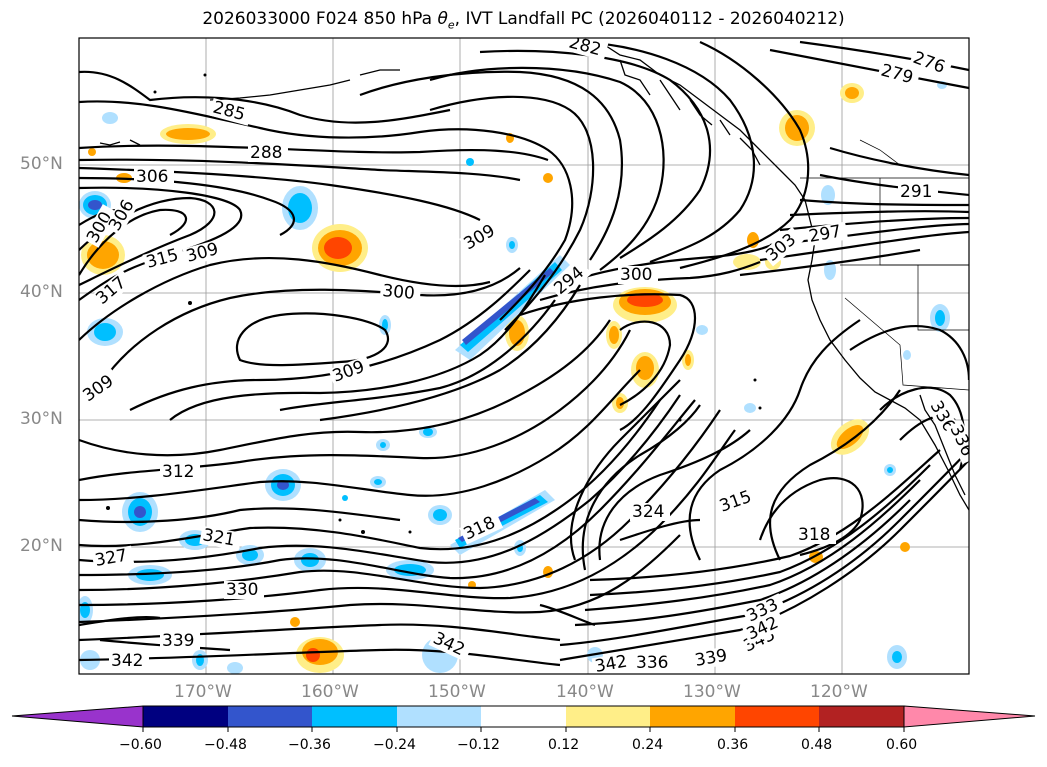 The height and width of the screenshot is (767, 1047). I want to click on colorbar-tick-label: −0.12, so click(478, 745).